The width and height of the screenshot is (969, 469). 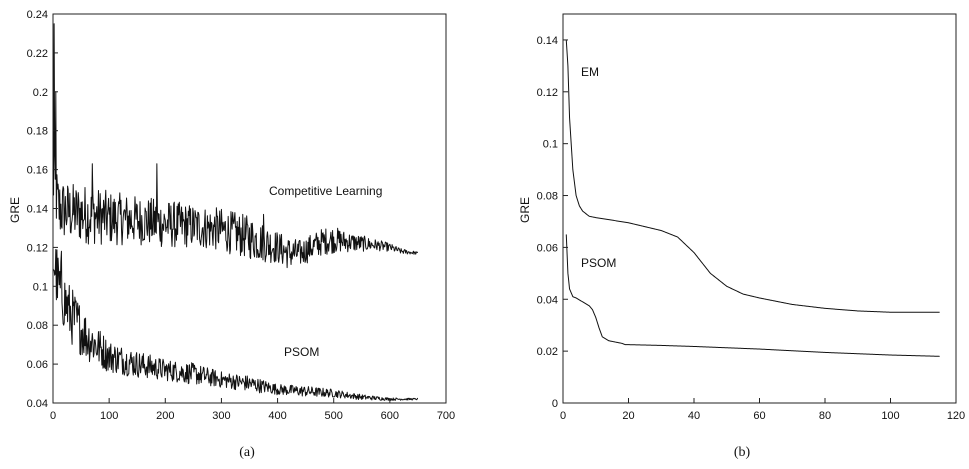 What do you see at coordinates (325, 191) in the screenshot?
I see `series-label-competitive-learning: Competitive Learning` at bounding box center [325, 191].